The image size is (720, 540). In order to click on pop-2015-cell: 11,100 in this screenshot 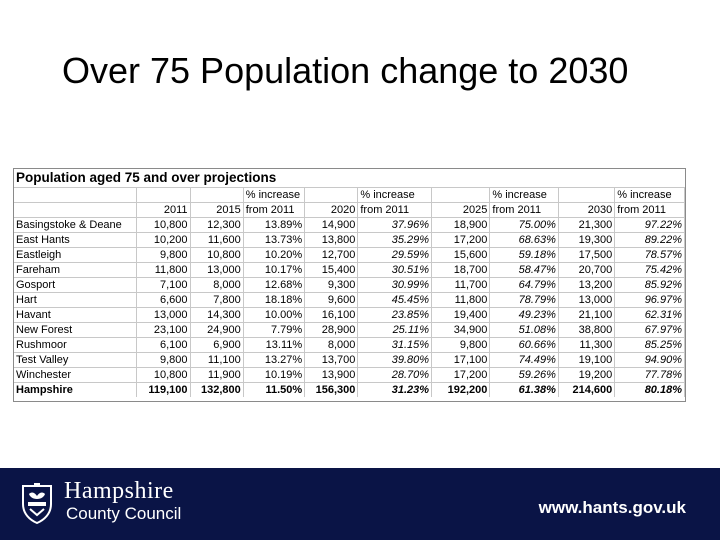, I will do `click(217, 360)`.